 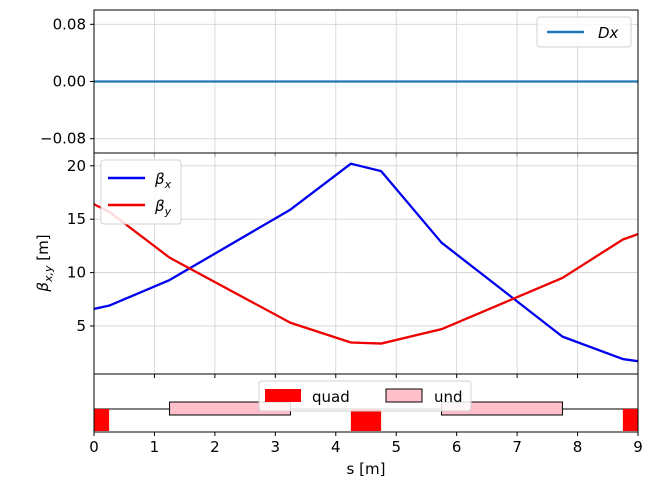 What do you see at coordinates (155, 447) in the screenshot?
I see `x-tick-label: 1` at bounding box center [155, 447].